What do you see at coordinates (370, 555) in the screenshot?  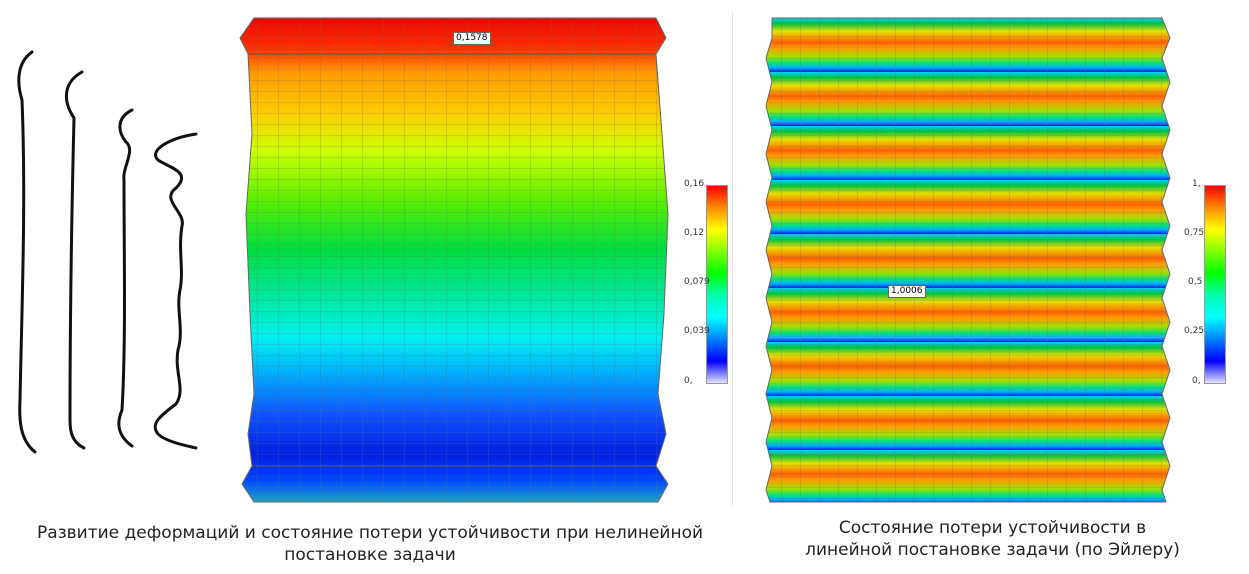 I see `caption-line: постановке задачи` at bounding box center [370, 555].